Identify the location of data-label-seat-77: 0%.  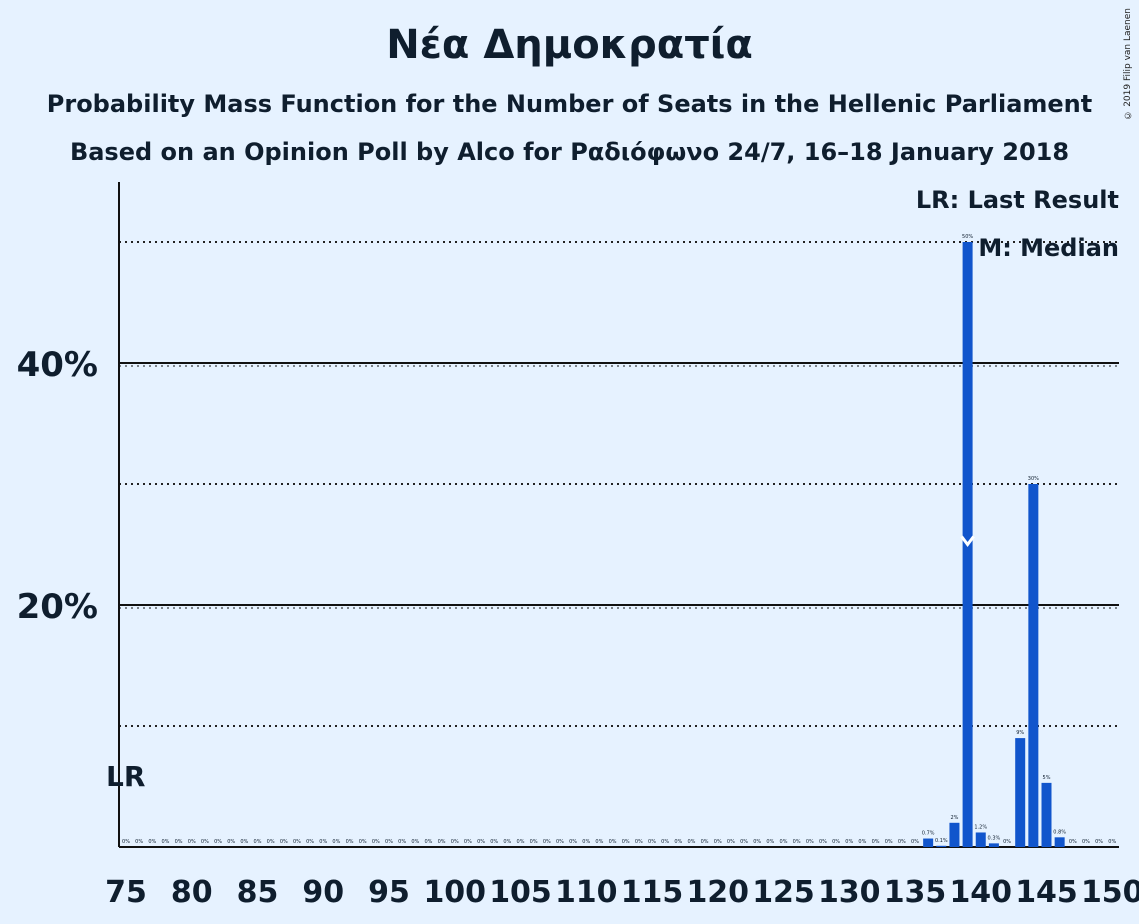
(152, 842).